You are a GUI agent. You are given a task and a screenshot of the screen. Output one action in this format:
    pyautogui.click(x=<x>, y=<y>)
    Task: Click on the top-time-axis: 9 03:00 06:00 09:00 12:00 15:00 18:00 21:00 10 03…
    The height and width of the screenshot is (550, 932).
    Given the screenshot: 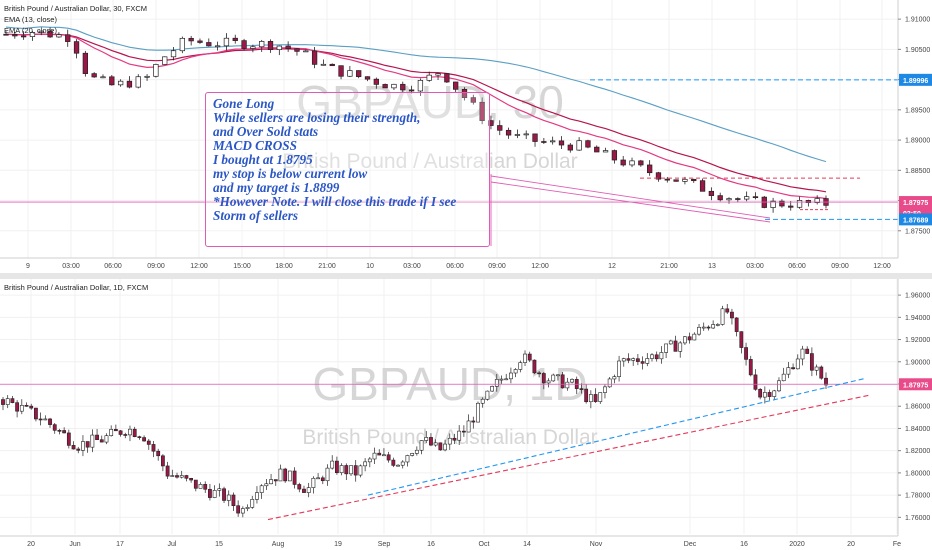 What is the action you would take?
    pyautogui.click(x=466, y=264)
    